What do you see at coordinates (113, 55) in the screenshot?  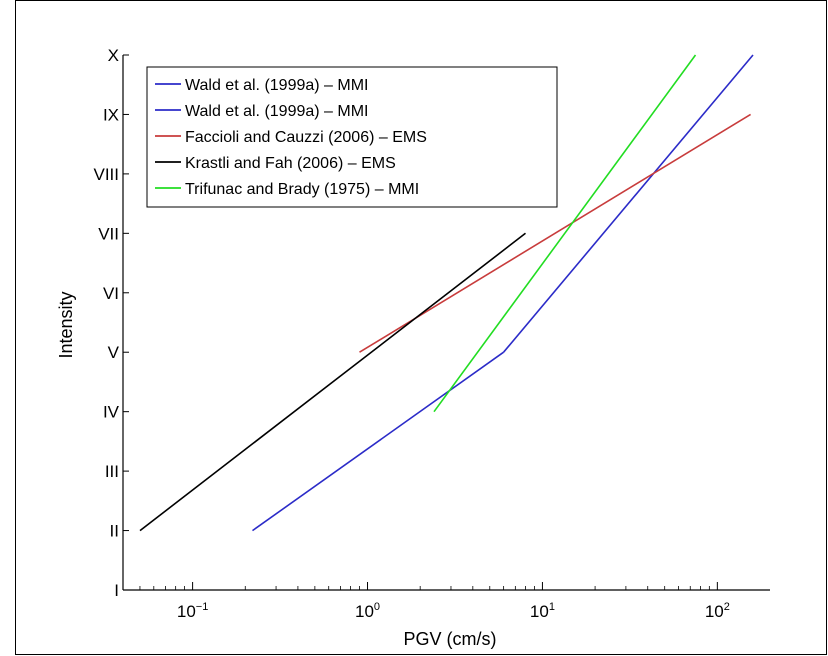 I see `y-tick-label: X` at bounding box center [113, 55].